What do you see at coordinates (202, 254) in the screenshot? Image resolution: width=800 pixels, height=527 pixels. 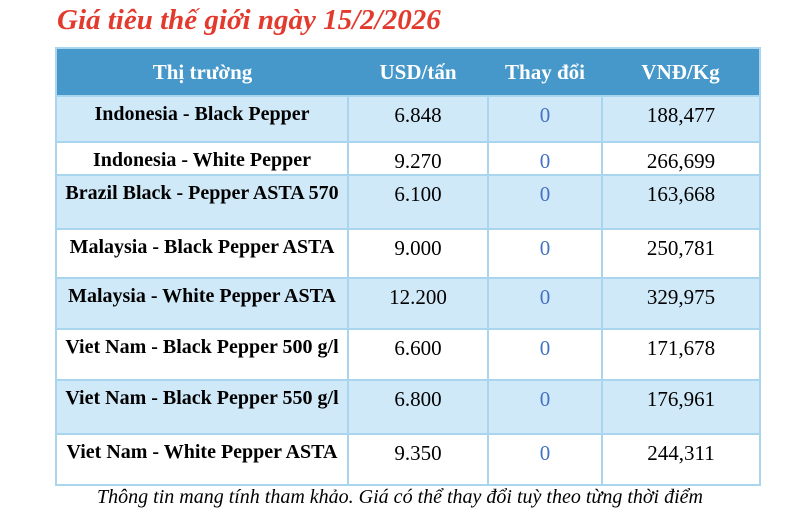 I see `market-cell: Malaysia - Black Pepper ASTA` at bounding box center [202, 254].